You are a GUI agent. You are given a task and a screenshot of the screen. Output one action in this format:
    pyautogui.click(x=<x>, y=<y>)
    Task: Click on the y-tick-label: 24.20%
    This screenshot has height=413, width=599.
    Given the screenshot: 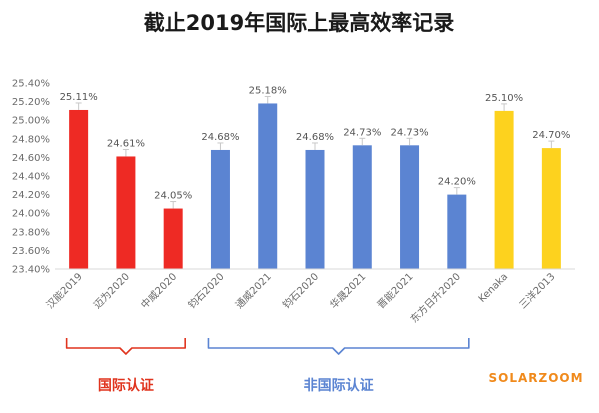 What is the action you would take?
    pyautogui.click(x=31, y=195)
    